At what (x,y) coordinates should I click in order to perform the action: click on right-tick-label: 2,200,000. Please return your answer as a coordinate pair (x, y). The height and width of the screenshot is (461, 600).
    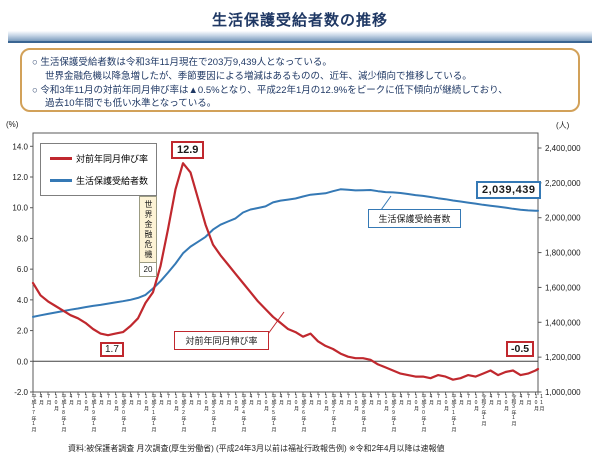
    Looking at the image, I should click on (563, 183).